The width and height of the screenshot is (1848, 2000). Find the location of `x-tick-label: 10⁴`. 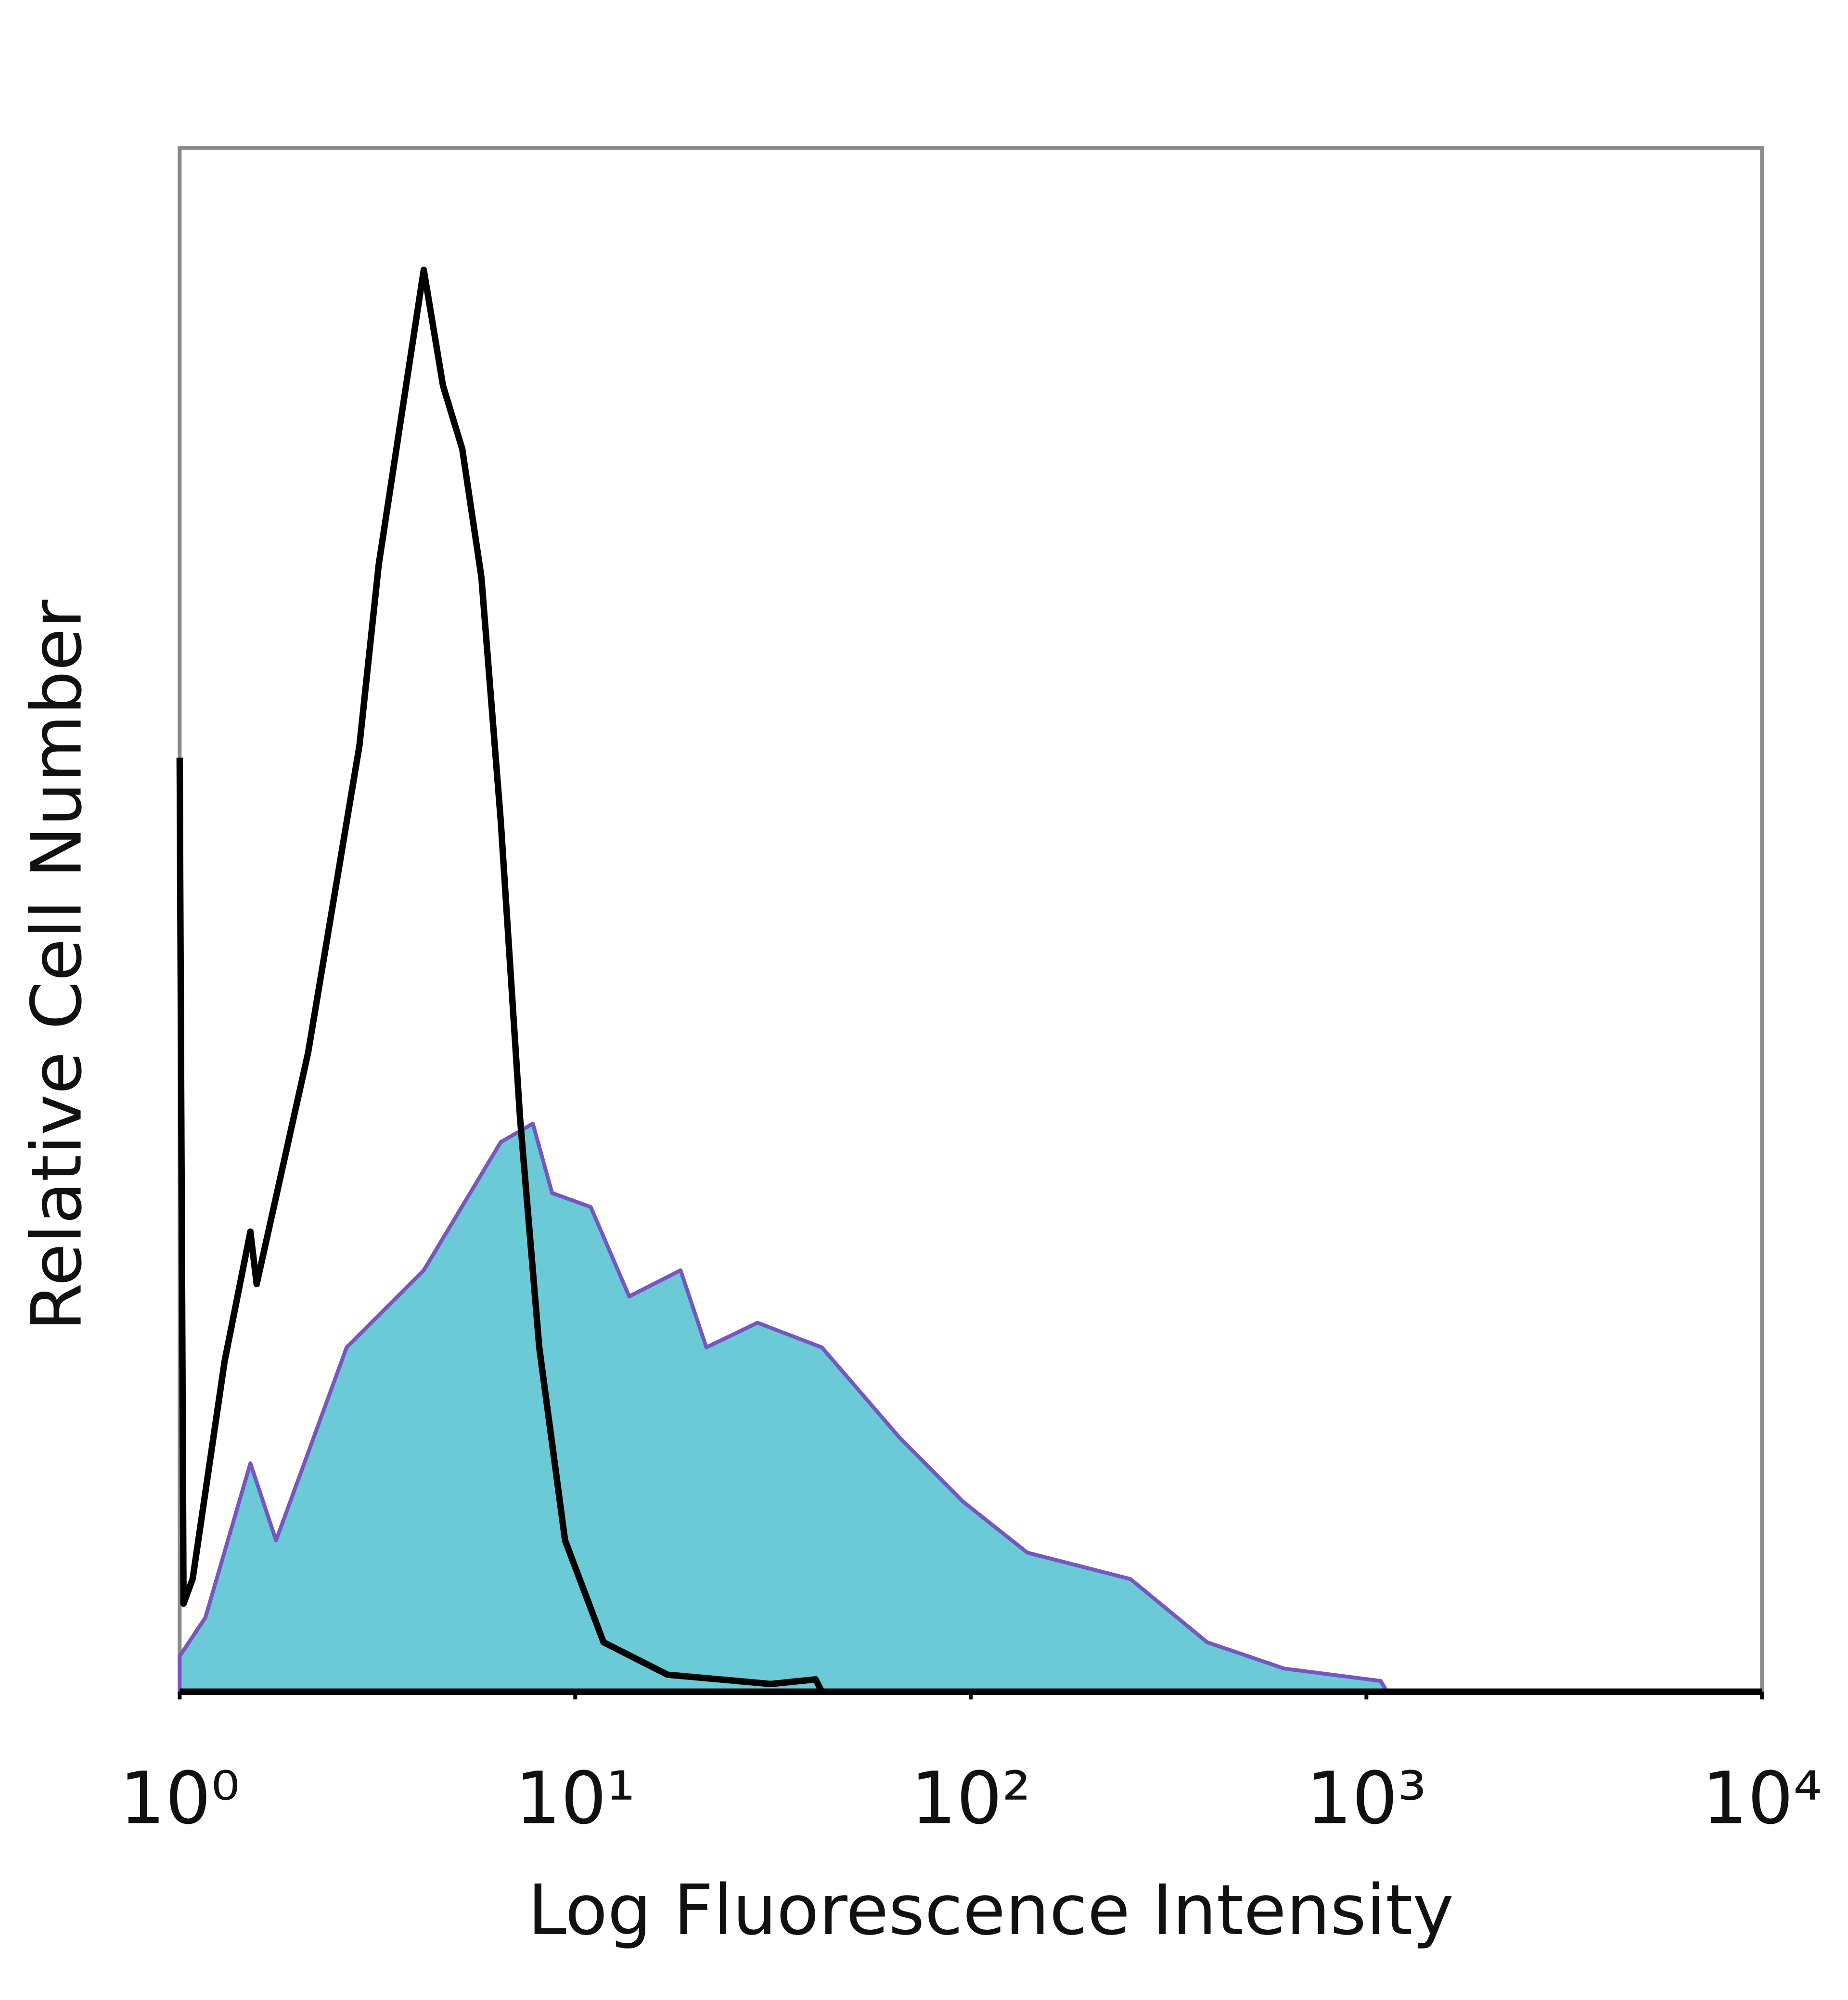

x-tick-label: 10⁴ is located at coordinates (1762, 1798).